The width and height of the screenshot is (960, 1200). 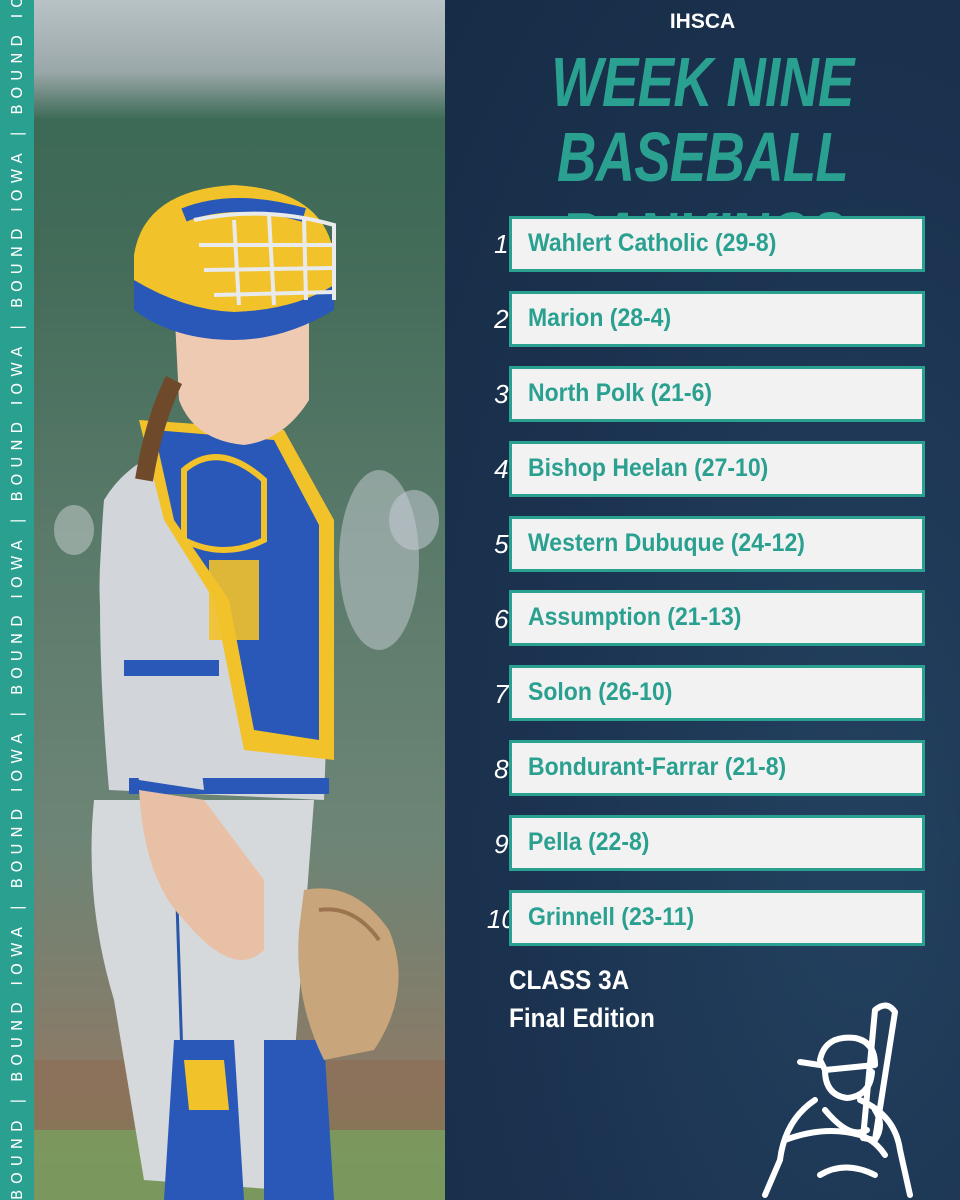 What do you see at coordinates (652, 243) in the screenshot?
I see `team-name: Wahlert Catholic (29-8)` at bounding box center [652, 243].